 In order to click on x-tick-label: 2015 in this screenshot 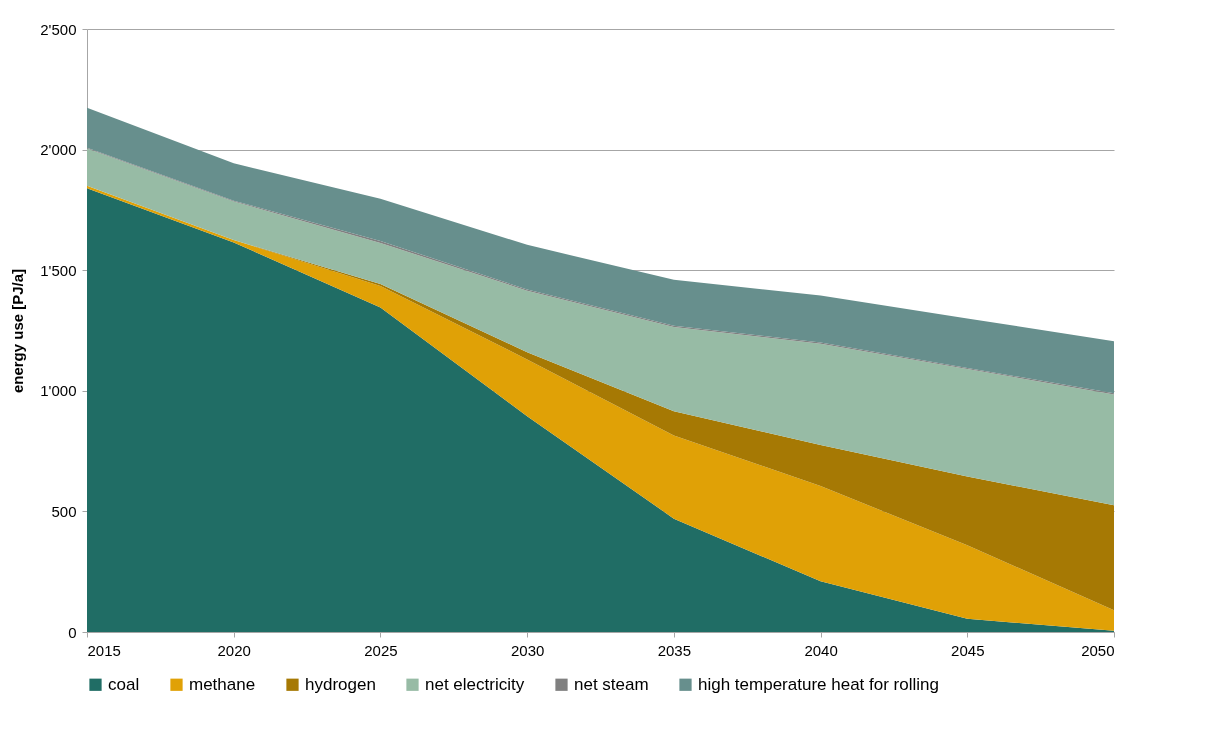, I will do `click(104, 650)`.